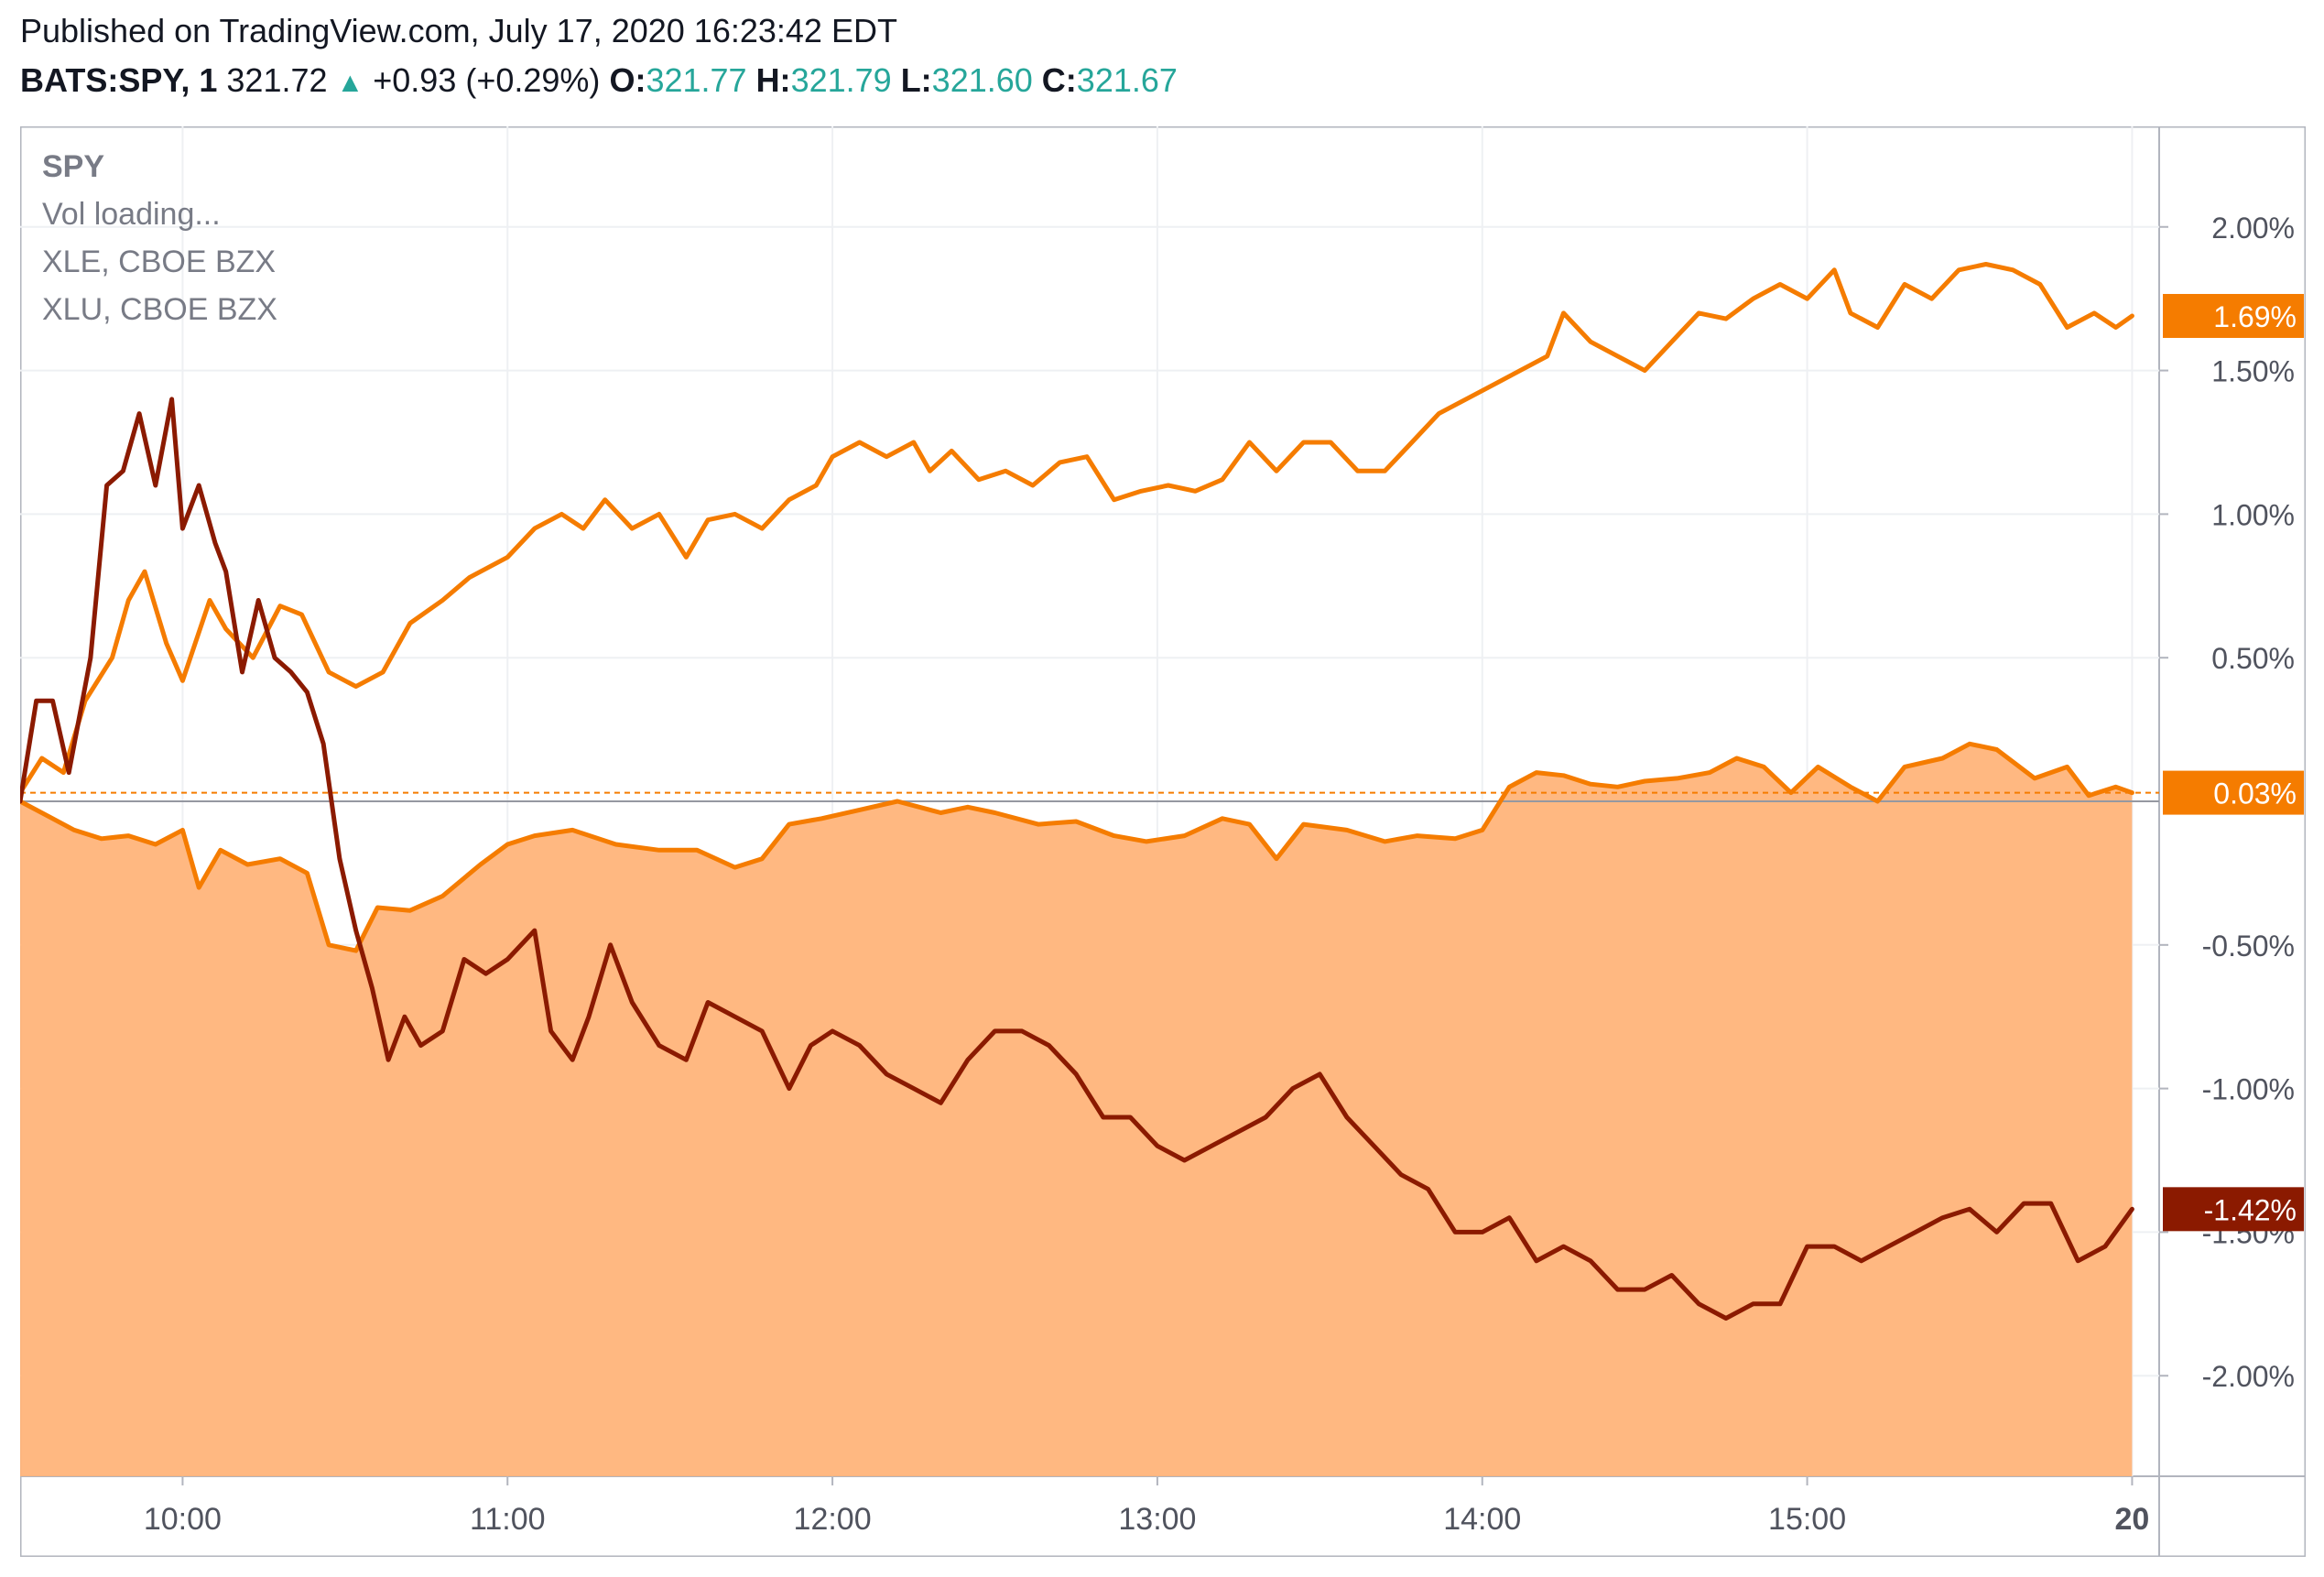  I want to click on spy-line, so click(1077, 847).